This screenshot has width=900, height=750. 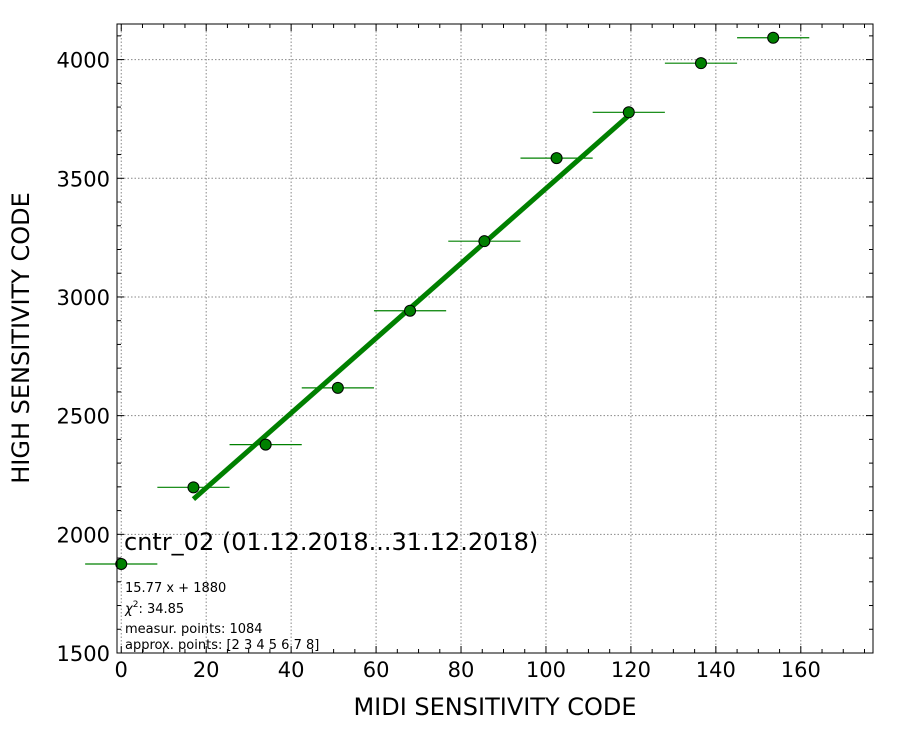 What do you see at coordinates (136, 605) in the screenshot?
I see `chi2-superscript: 2` at bounding box center [136, 605].